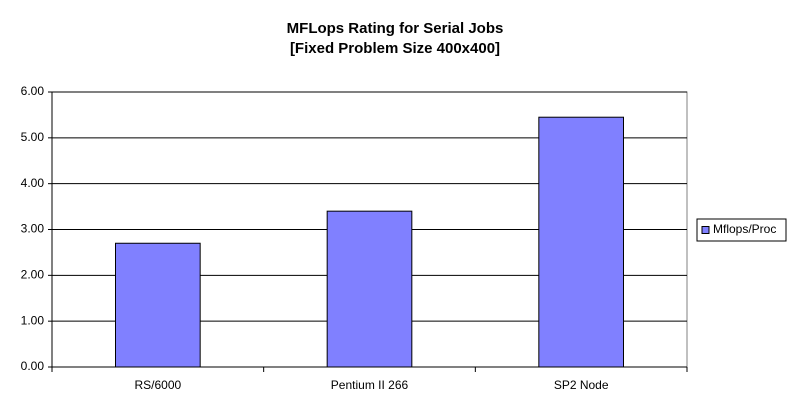  Describe the element at coordinates (705, 230) in the screenshot. I see `legend-swatch` at that location.